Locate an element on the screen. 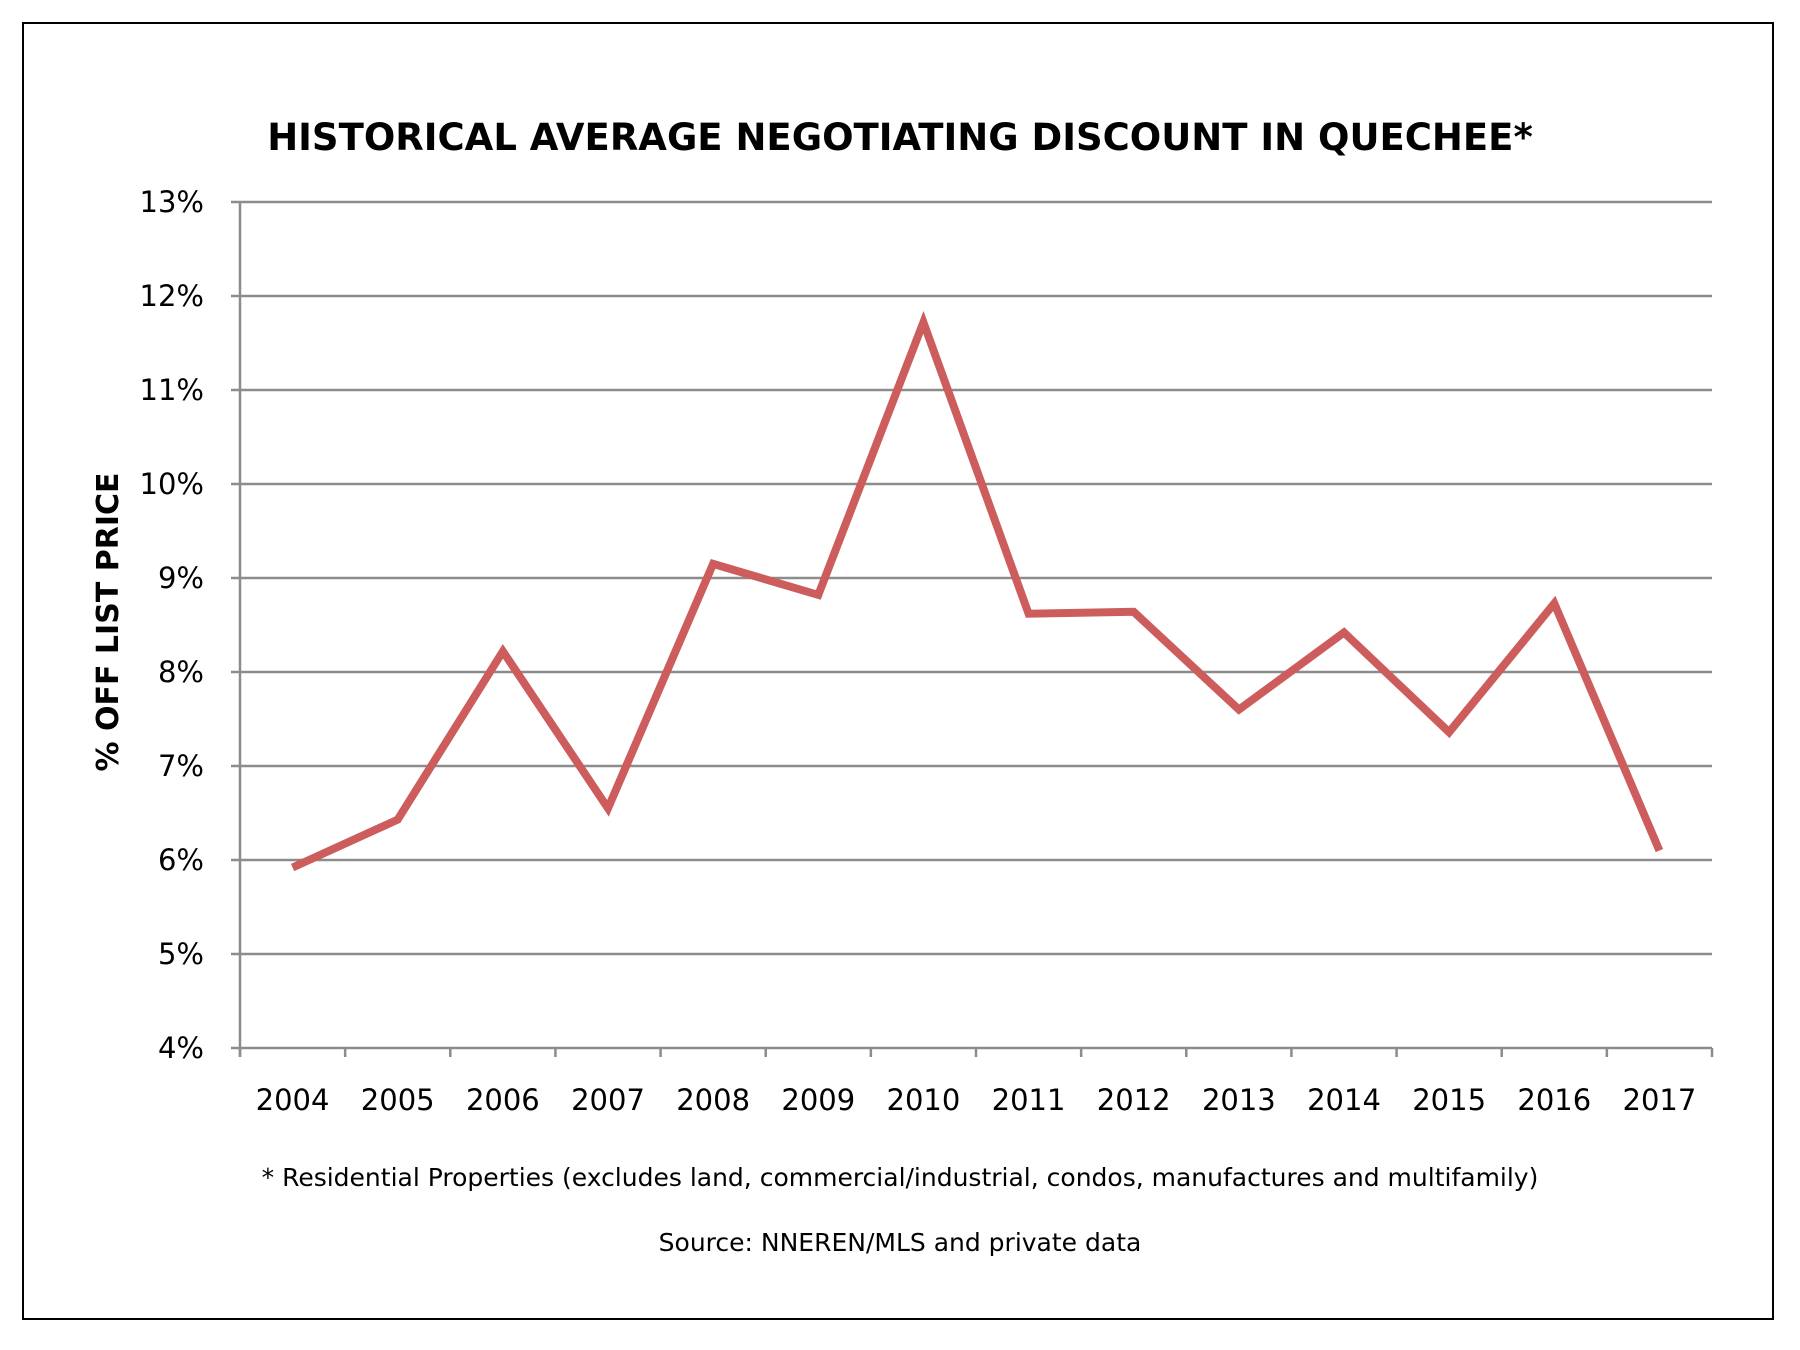  x-tick-label-2010: 2010 is located at coordinates (924, 1100).